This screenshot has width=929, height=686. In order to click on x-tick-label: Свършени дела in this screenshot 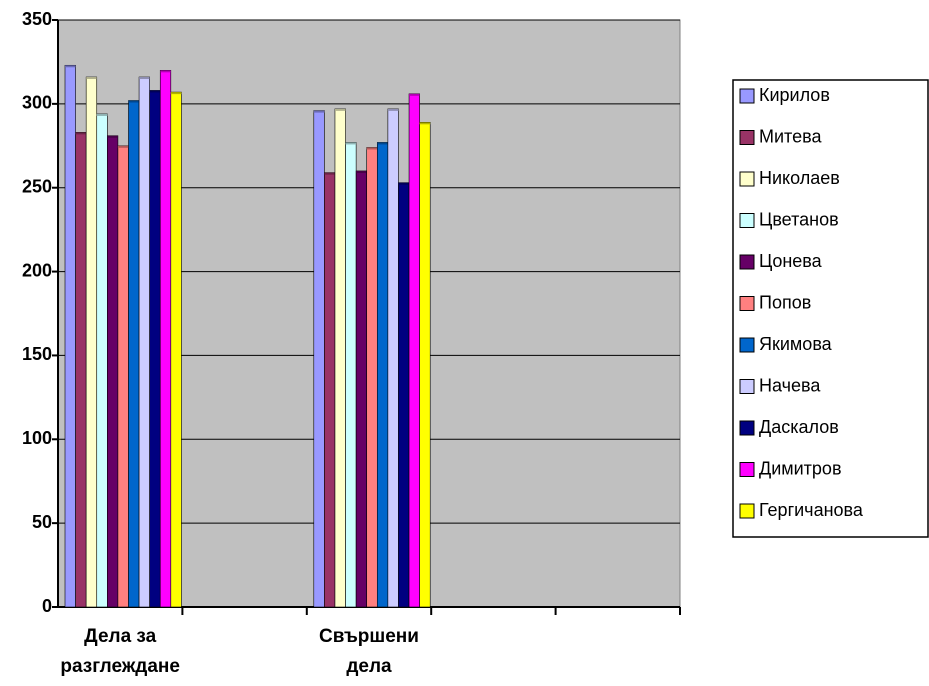, I will do `click(369, 651)`.